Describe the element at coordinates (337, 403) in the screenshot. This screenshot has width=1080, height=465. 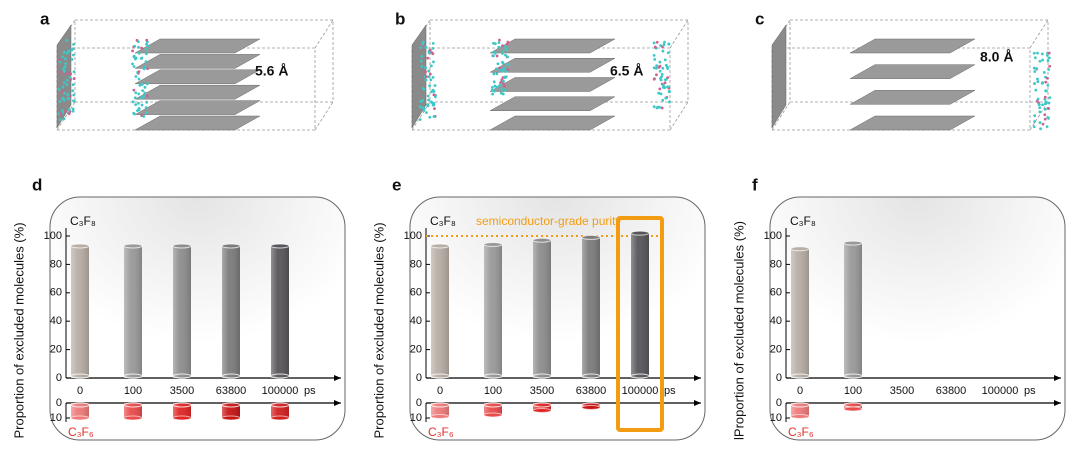
I see `axis-arrow` at that location.